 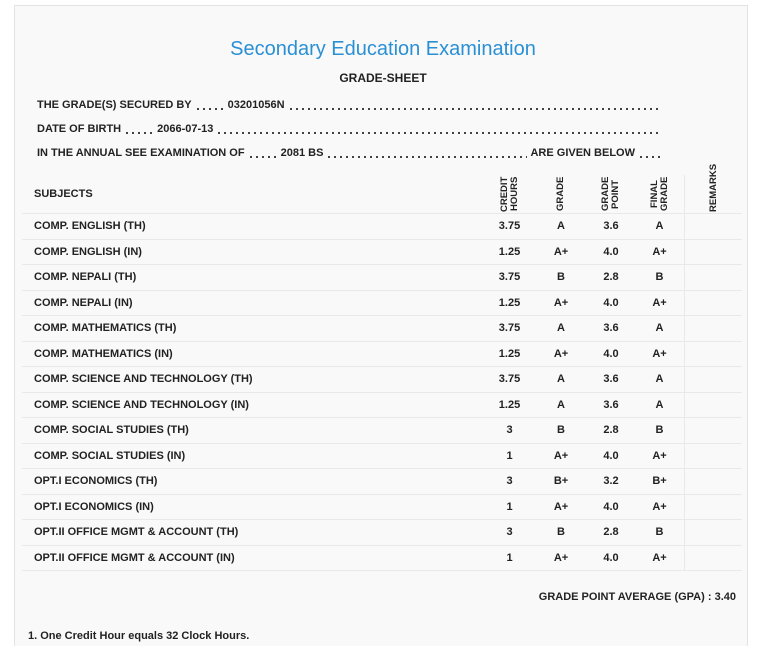 What do you see at coordinates (141, 153) in the screenshot?
I see `info-label: IN THE ANNUAL SEE EXAMINATION OF` at bounding box center [141, 153].